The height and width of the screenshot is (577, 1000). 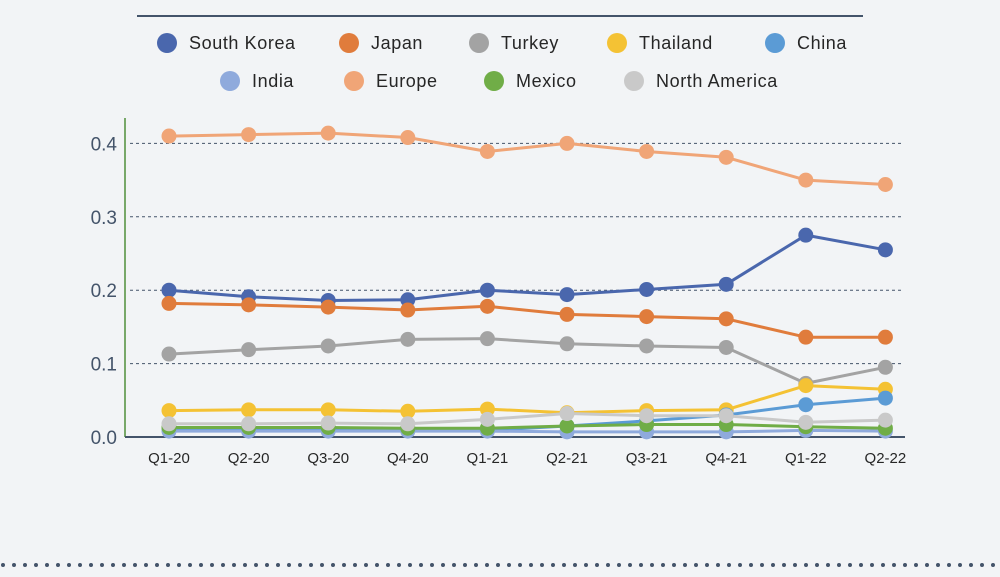 I want to click on series-line-north-america, so click(x=527, y=419).